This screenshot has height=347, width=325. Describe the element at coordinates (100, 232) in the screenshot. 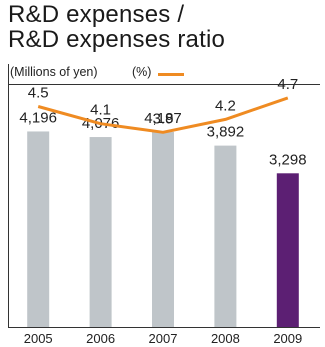

I see `bar-2006` at that location.